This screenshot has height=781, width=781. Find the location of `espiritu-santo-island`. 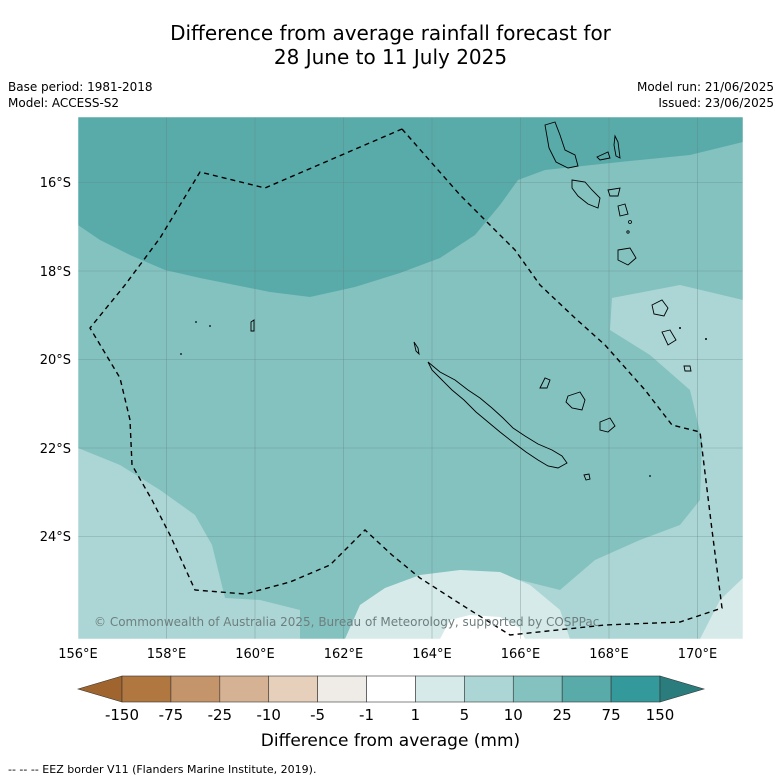

espiritu-santo-island is located at coordinates (561, 145).